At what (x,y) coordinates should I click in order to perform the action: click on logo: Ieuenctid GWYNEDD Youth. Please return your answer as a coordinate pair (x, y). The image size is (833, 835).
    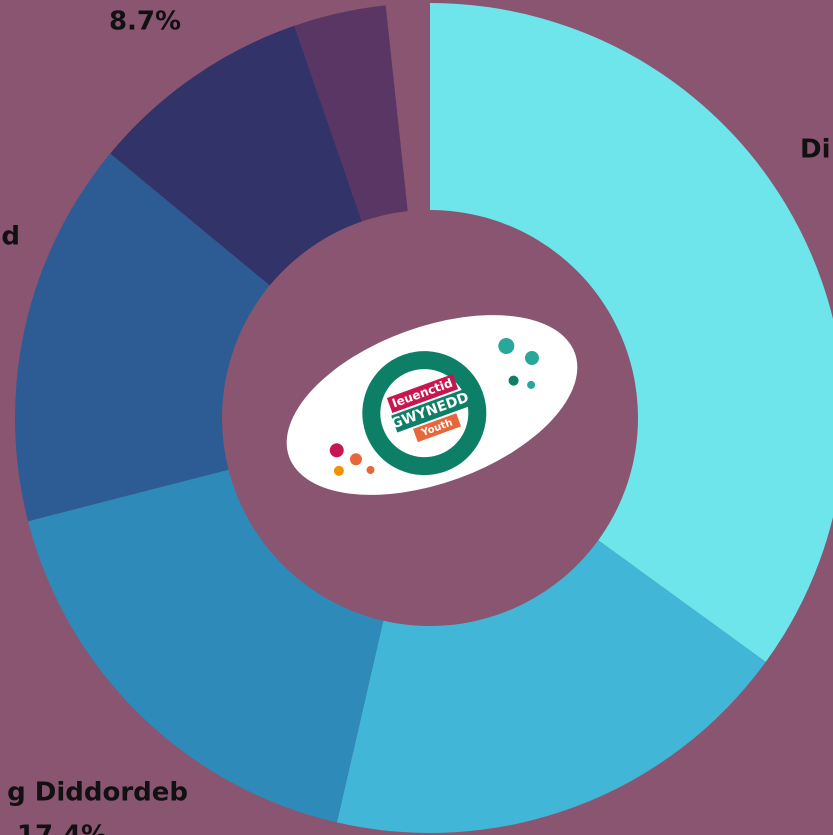
    Looking at the image, I should click on (432, 405).